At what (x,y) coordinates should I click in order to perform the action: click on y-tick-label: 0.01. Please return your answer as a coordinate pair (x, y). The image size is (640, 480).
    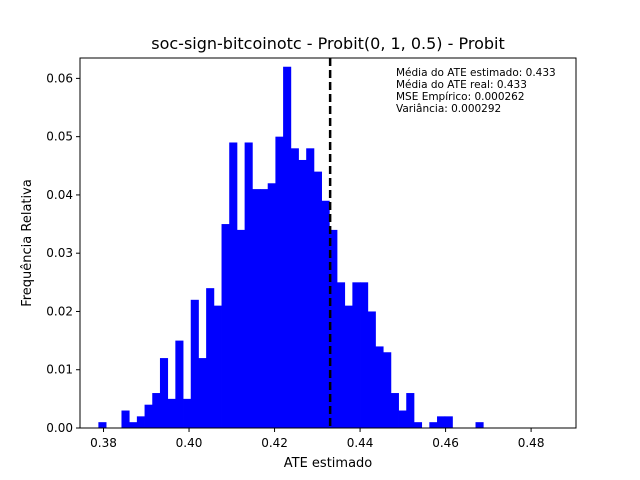
    Looking at the image, I should click on (59, 370).